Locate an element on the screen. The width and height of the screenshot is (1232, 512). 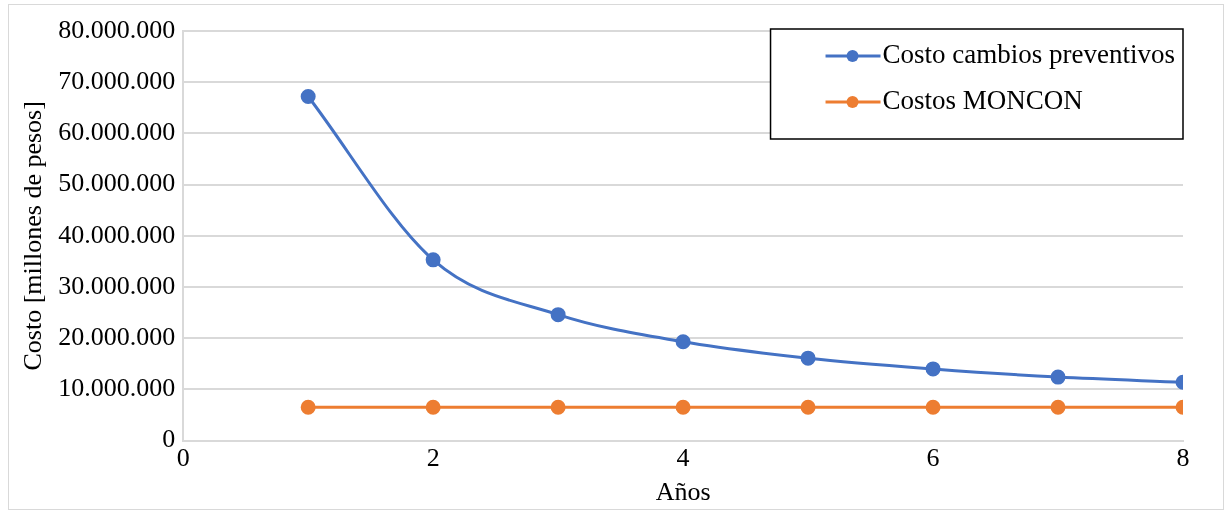
y-tick-label: 50.000.000 is located at coordinates (117, 183).